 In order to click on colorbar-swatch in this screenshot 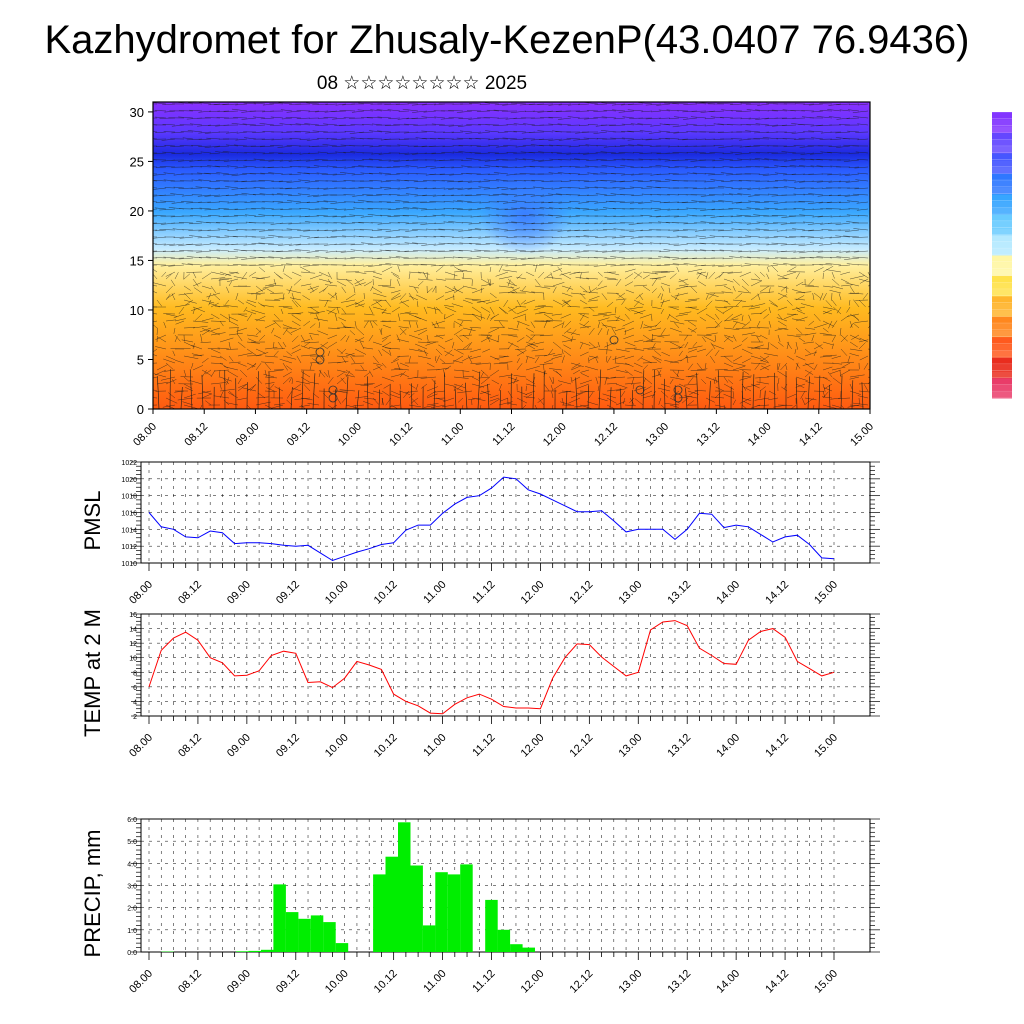, I will do `click(1002, 245)`.